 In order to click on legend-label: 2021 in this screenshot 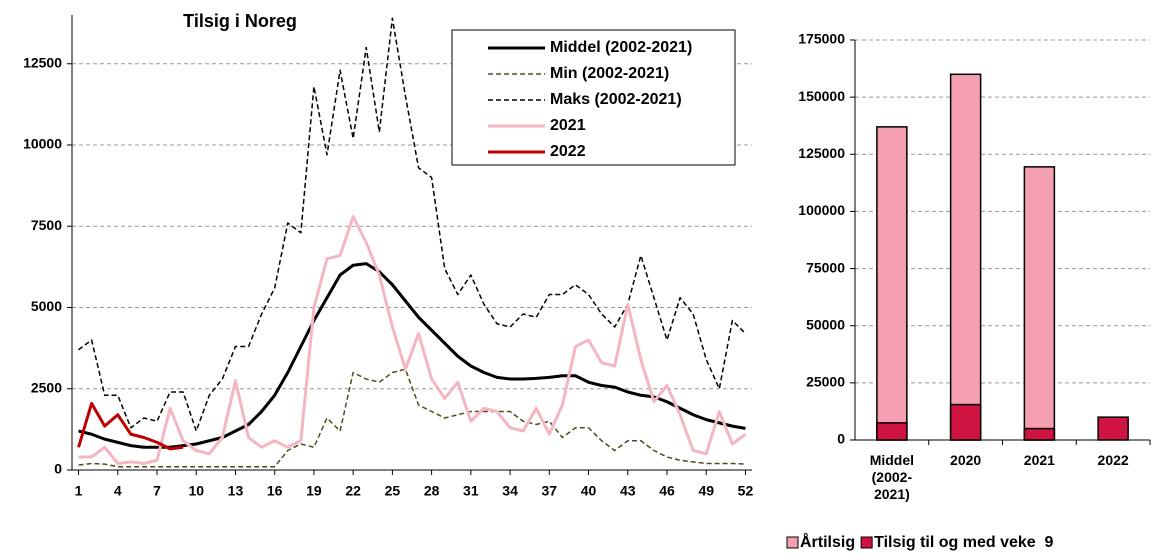, I will do `click(568, 125)`.